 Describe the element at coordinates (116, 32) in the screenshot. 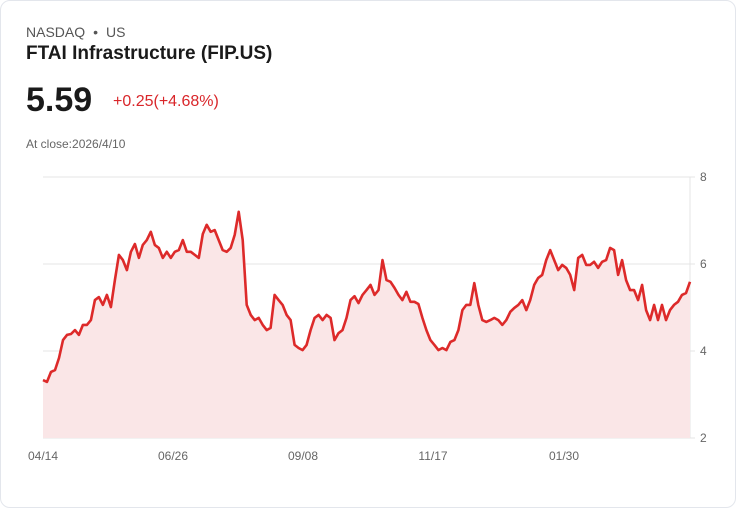

I see `region: US` at that location.